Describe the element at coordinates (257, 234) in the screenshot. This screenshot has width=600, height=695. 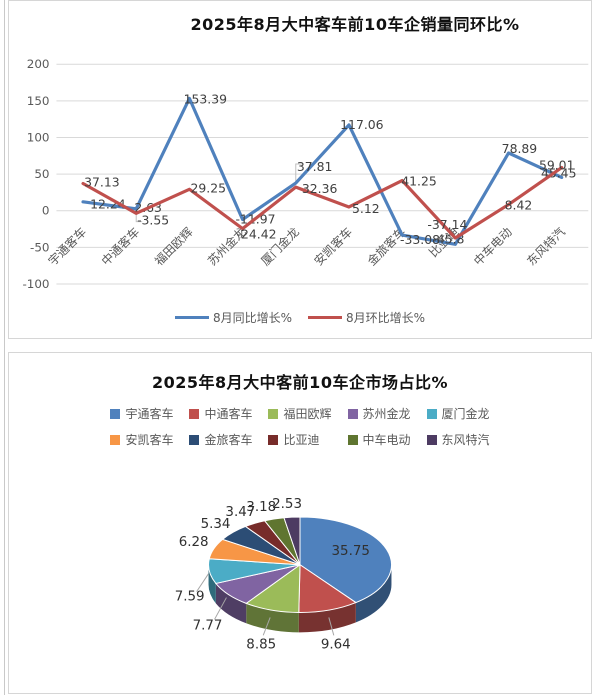
I see `data-label: -24.42` at that location.